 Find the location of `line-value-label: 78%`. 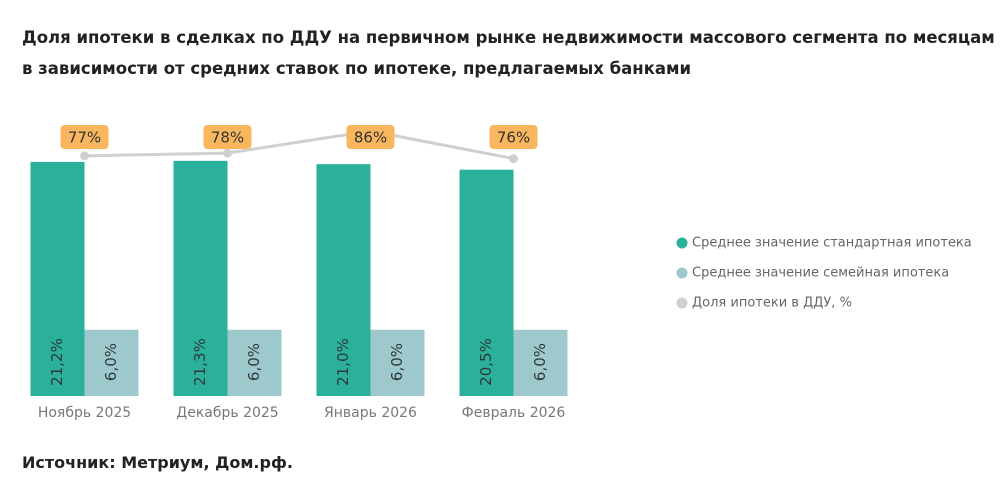

line-value-label: 78% is located at coordinates (227, 138).